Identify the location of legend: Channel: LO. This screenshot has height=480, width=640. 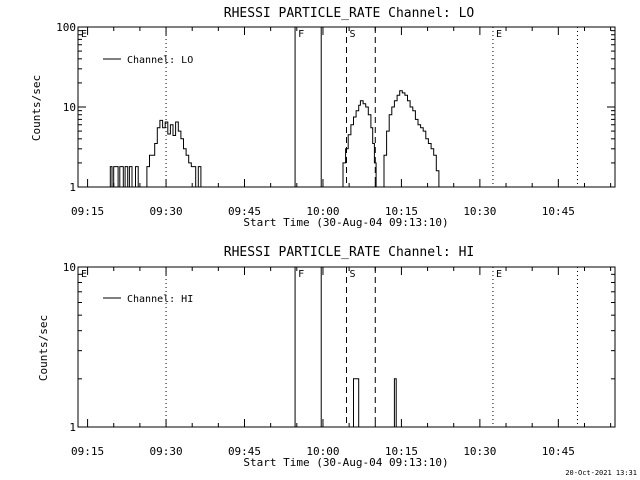
(148, 60).